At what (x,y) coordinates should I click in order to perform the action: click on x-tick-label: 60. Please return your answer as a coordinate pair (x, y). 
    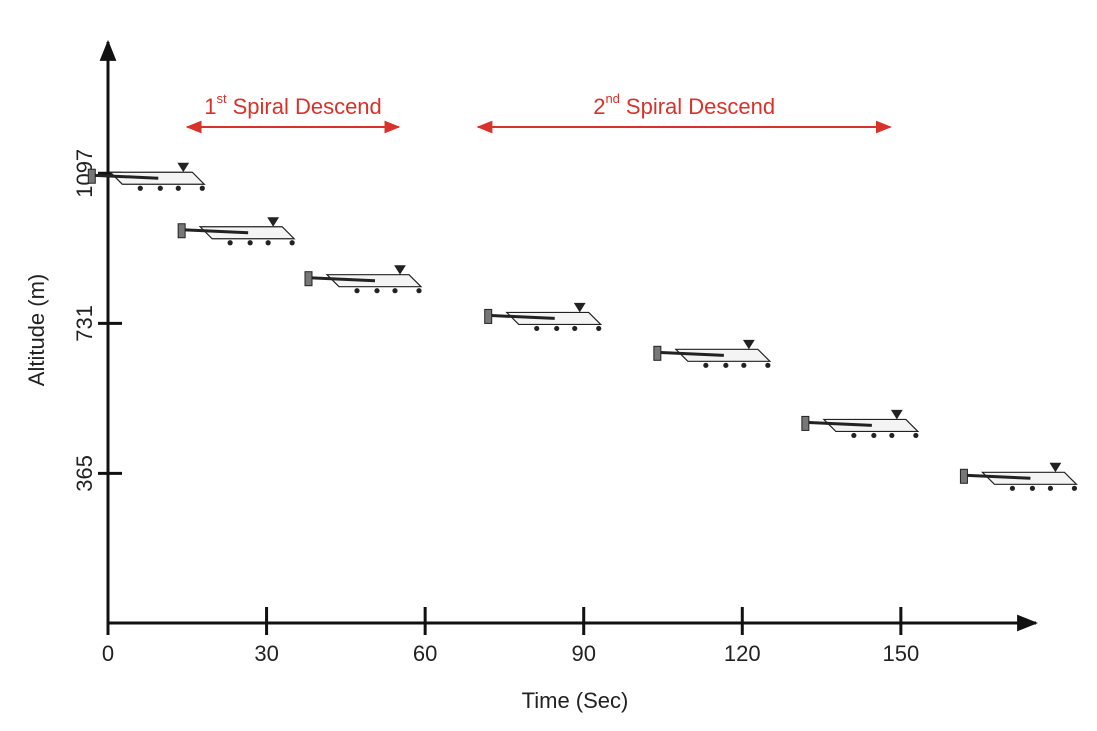
    Looking at the image, I should click on (425, 653).